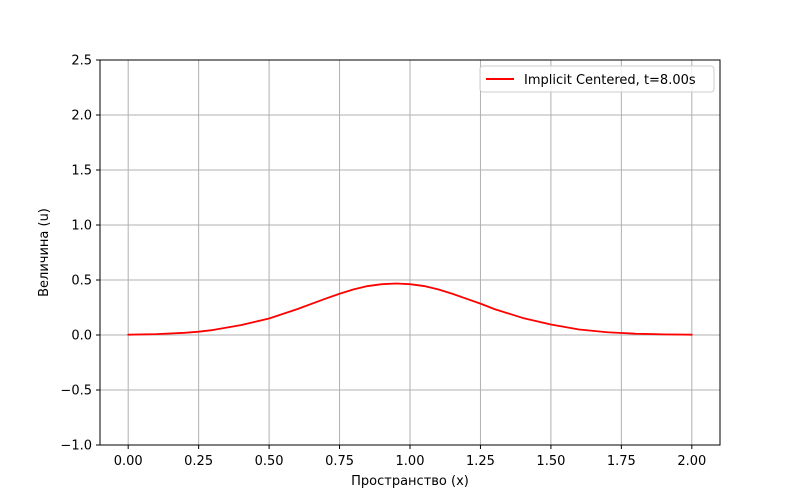  Describe the element at coordinates (480, 461) in the screenshot. I see `x-tick-label: 1.25` at that location.